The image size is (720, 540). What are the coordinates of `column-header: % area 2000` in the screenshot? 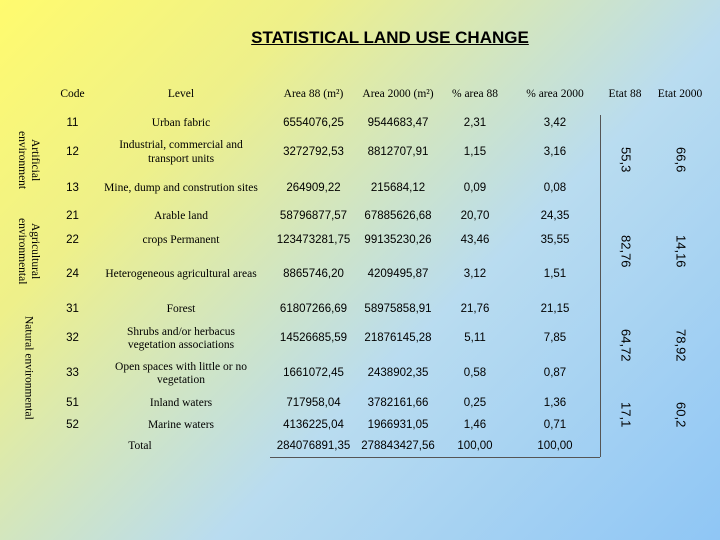 It's located at (555, 94).